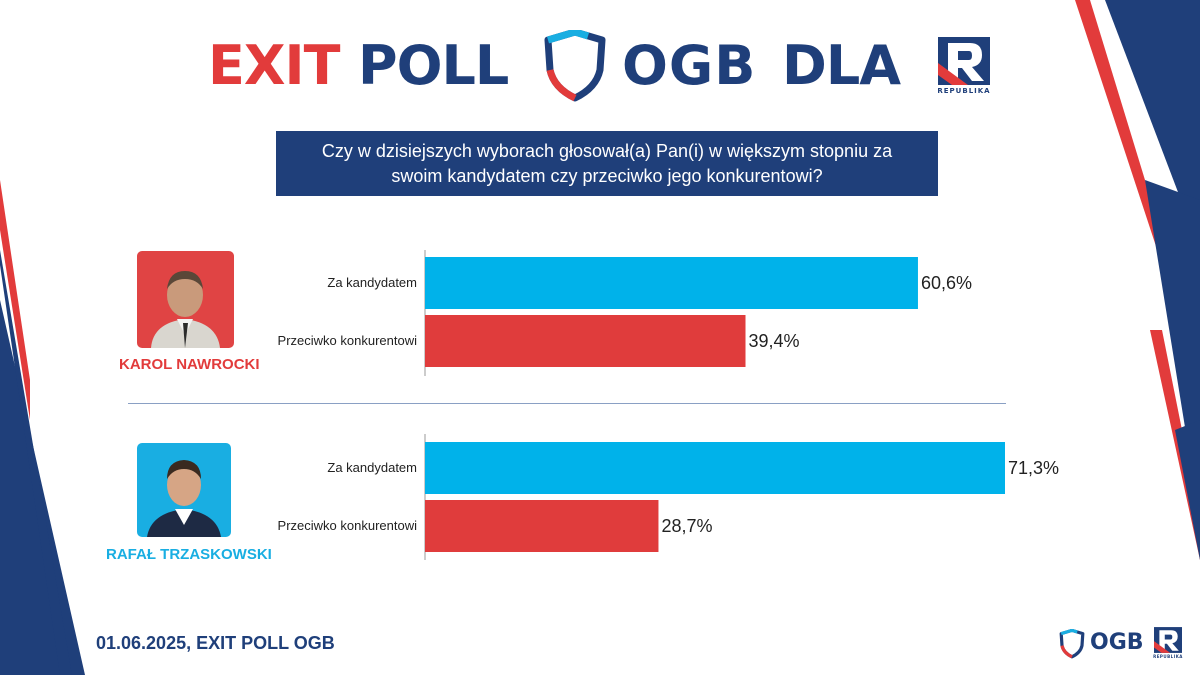  Describe the element at coordinates (567, 403) in the screenshot. I see `section-divider` at that location.